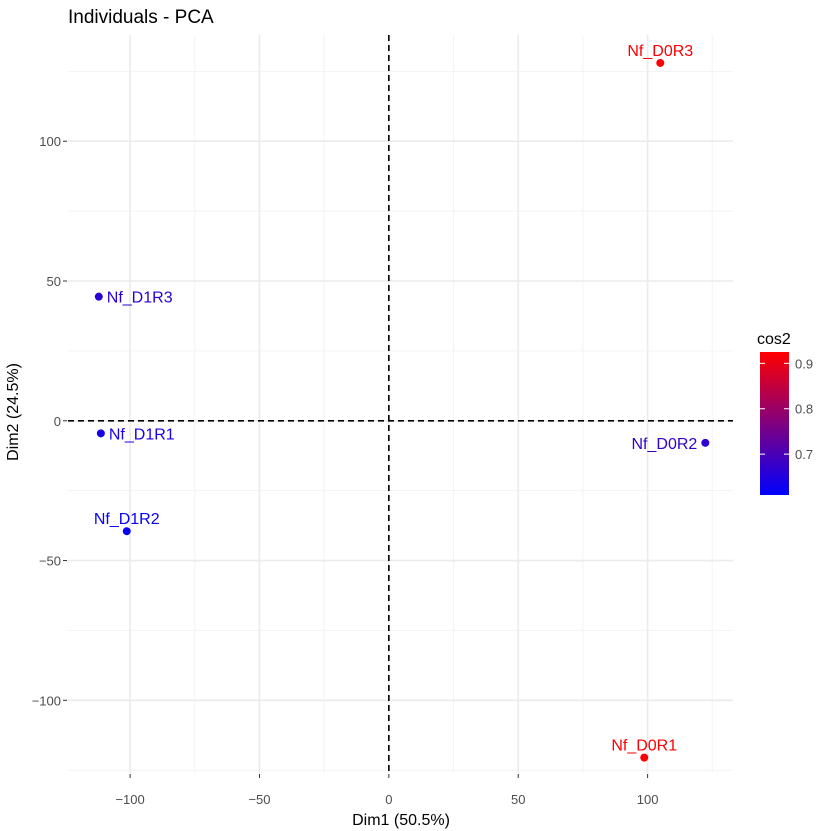 This screenshot has height=831, width=830. Describe the element at coordinates (142, 434) in the screenshot. I see `point-label: Nf_D1R1` at that location.